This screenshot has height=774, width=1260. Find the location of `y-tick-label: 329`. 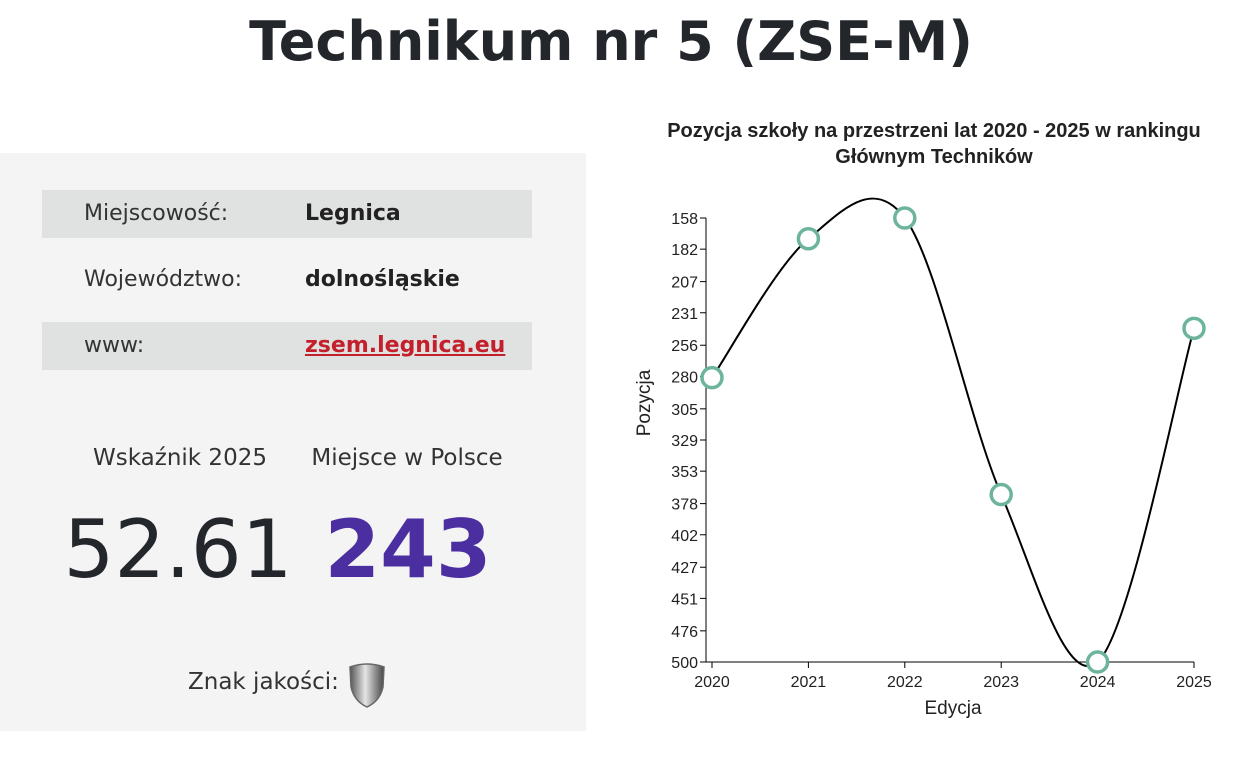

y-tick-label: 329 is located at coordinates (684, 441).